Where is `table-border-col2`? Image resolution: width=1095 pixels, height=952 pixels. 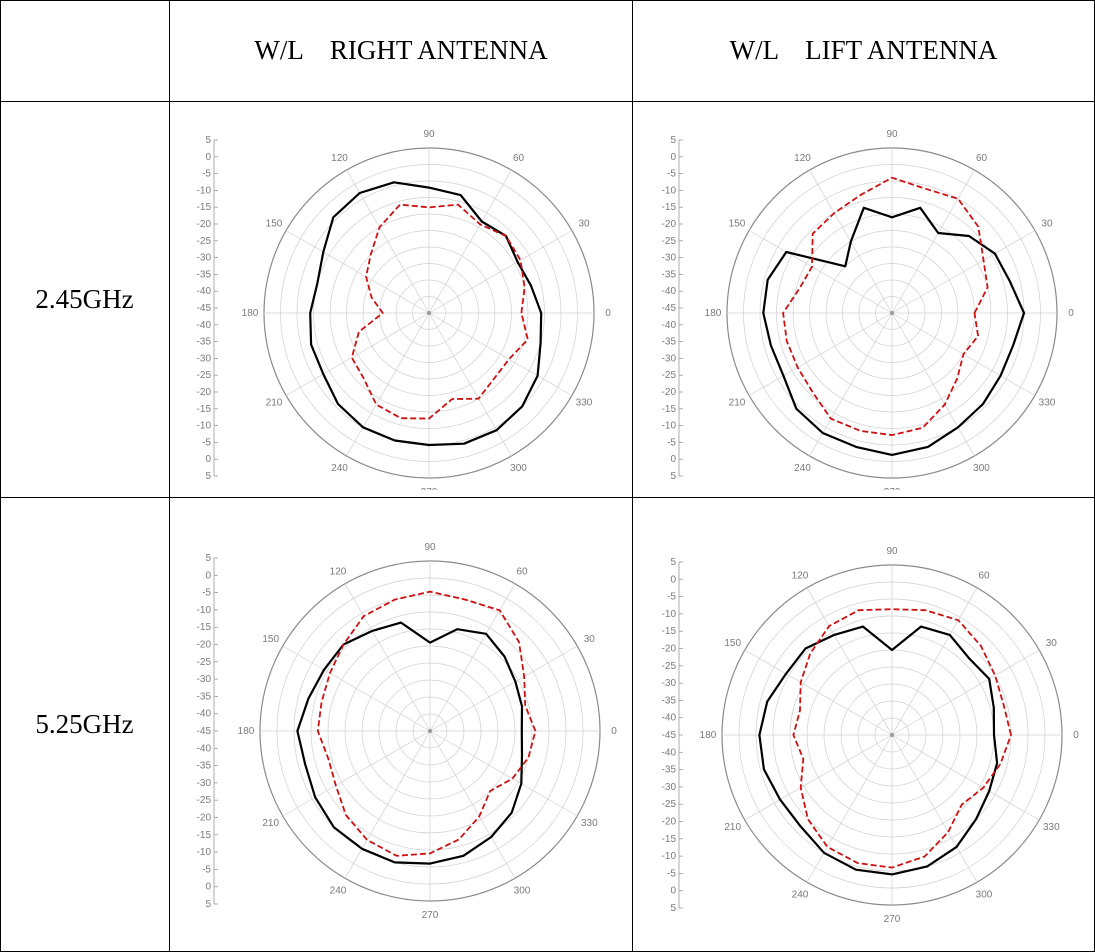
table-border-col2 is located at coordinates (632, 476).